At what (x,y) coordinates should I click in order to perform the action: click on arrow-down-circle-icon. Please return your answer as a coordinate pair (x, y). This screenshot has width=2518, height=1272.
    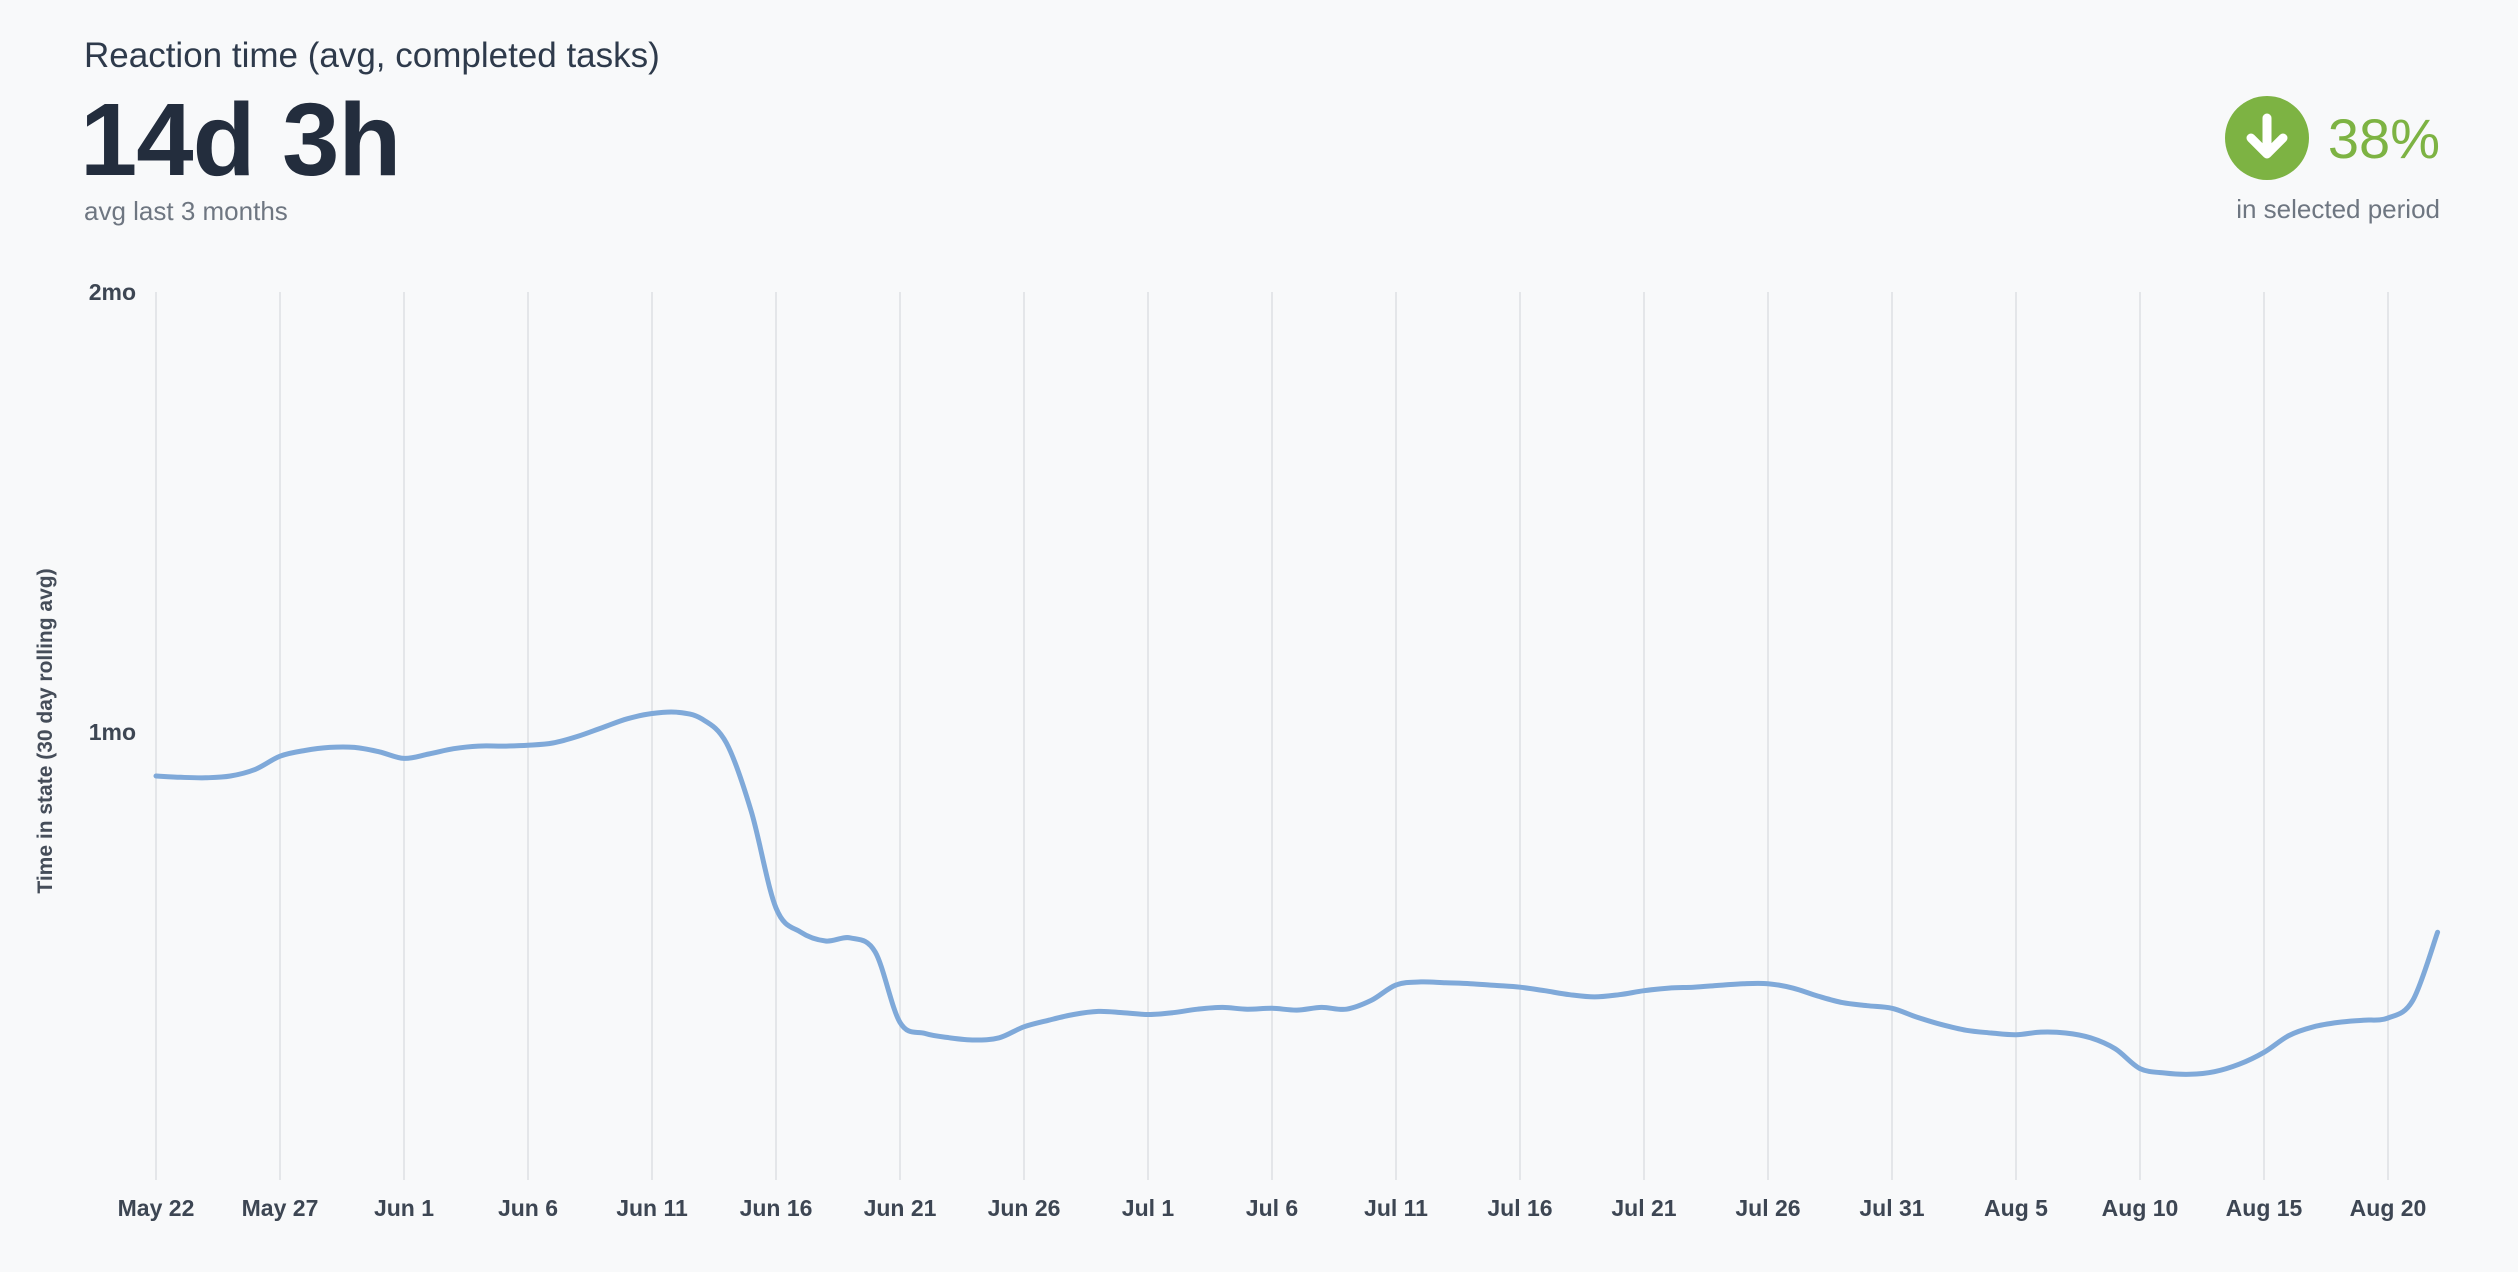
    Looking at the image, I should click on (2266, 138).